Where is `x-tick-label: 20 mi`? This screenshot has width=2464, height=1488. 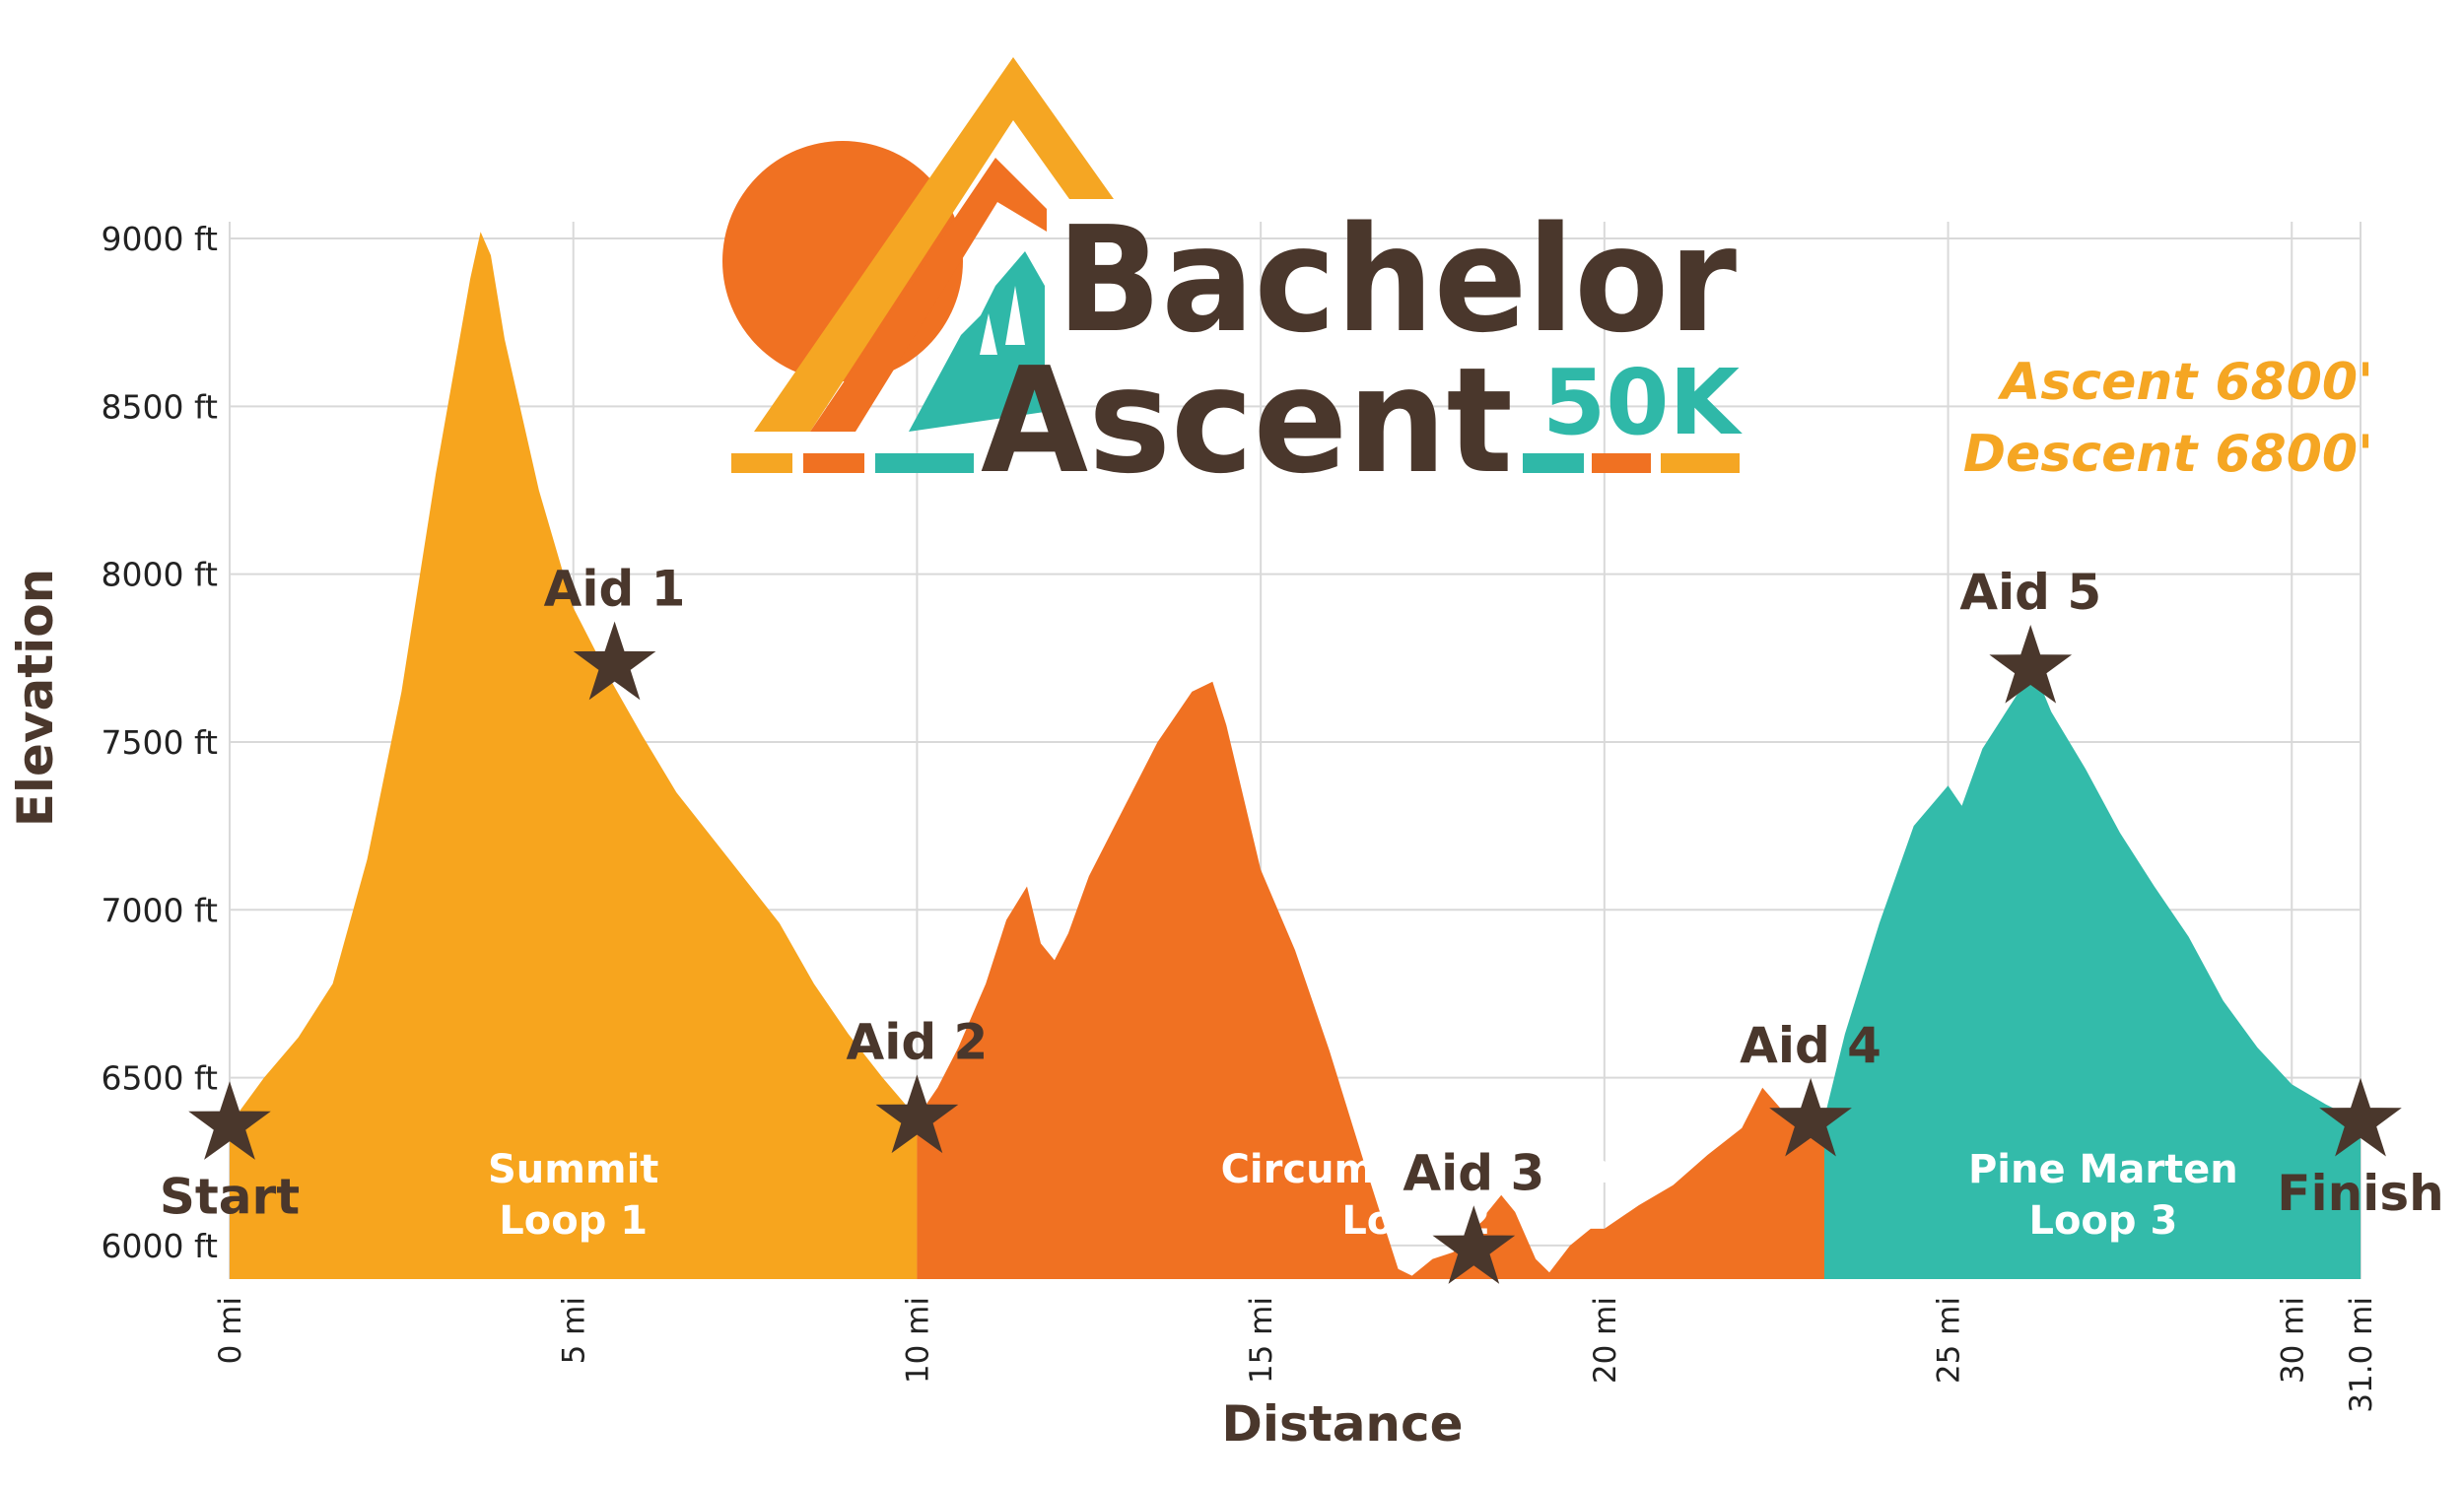
x-tick-label: 20 mi is located at coordinates (1605, 1340).